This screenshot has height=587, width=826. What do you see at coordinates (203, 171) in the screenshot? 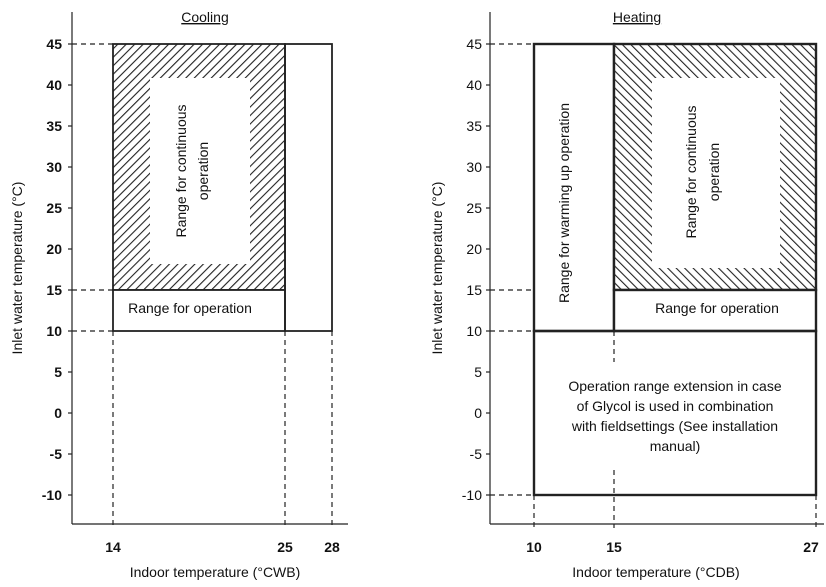
I see `cooling-continuous-label-line2: operation` at bounding box center [203, 171].